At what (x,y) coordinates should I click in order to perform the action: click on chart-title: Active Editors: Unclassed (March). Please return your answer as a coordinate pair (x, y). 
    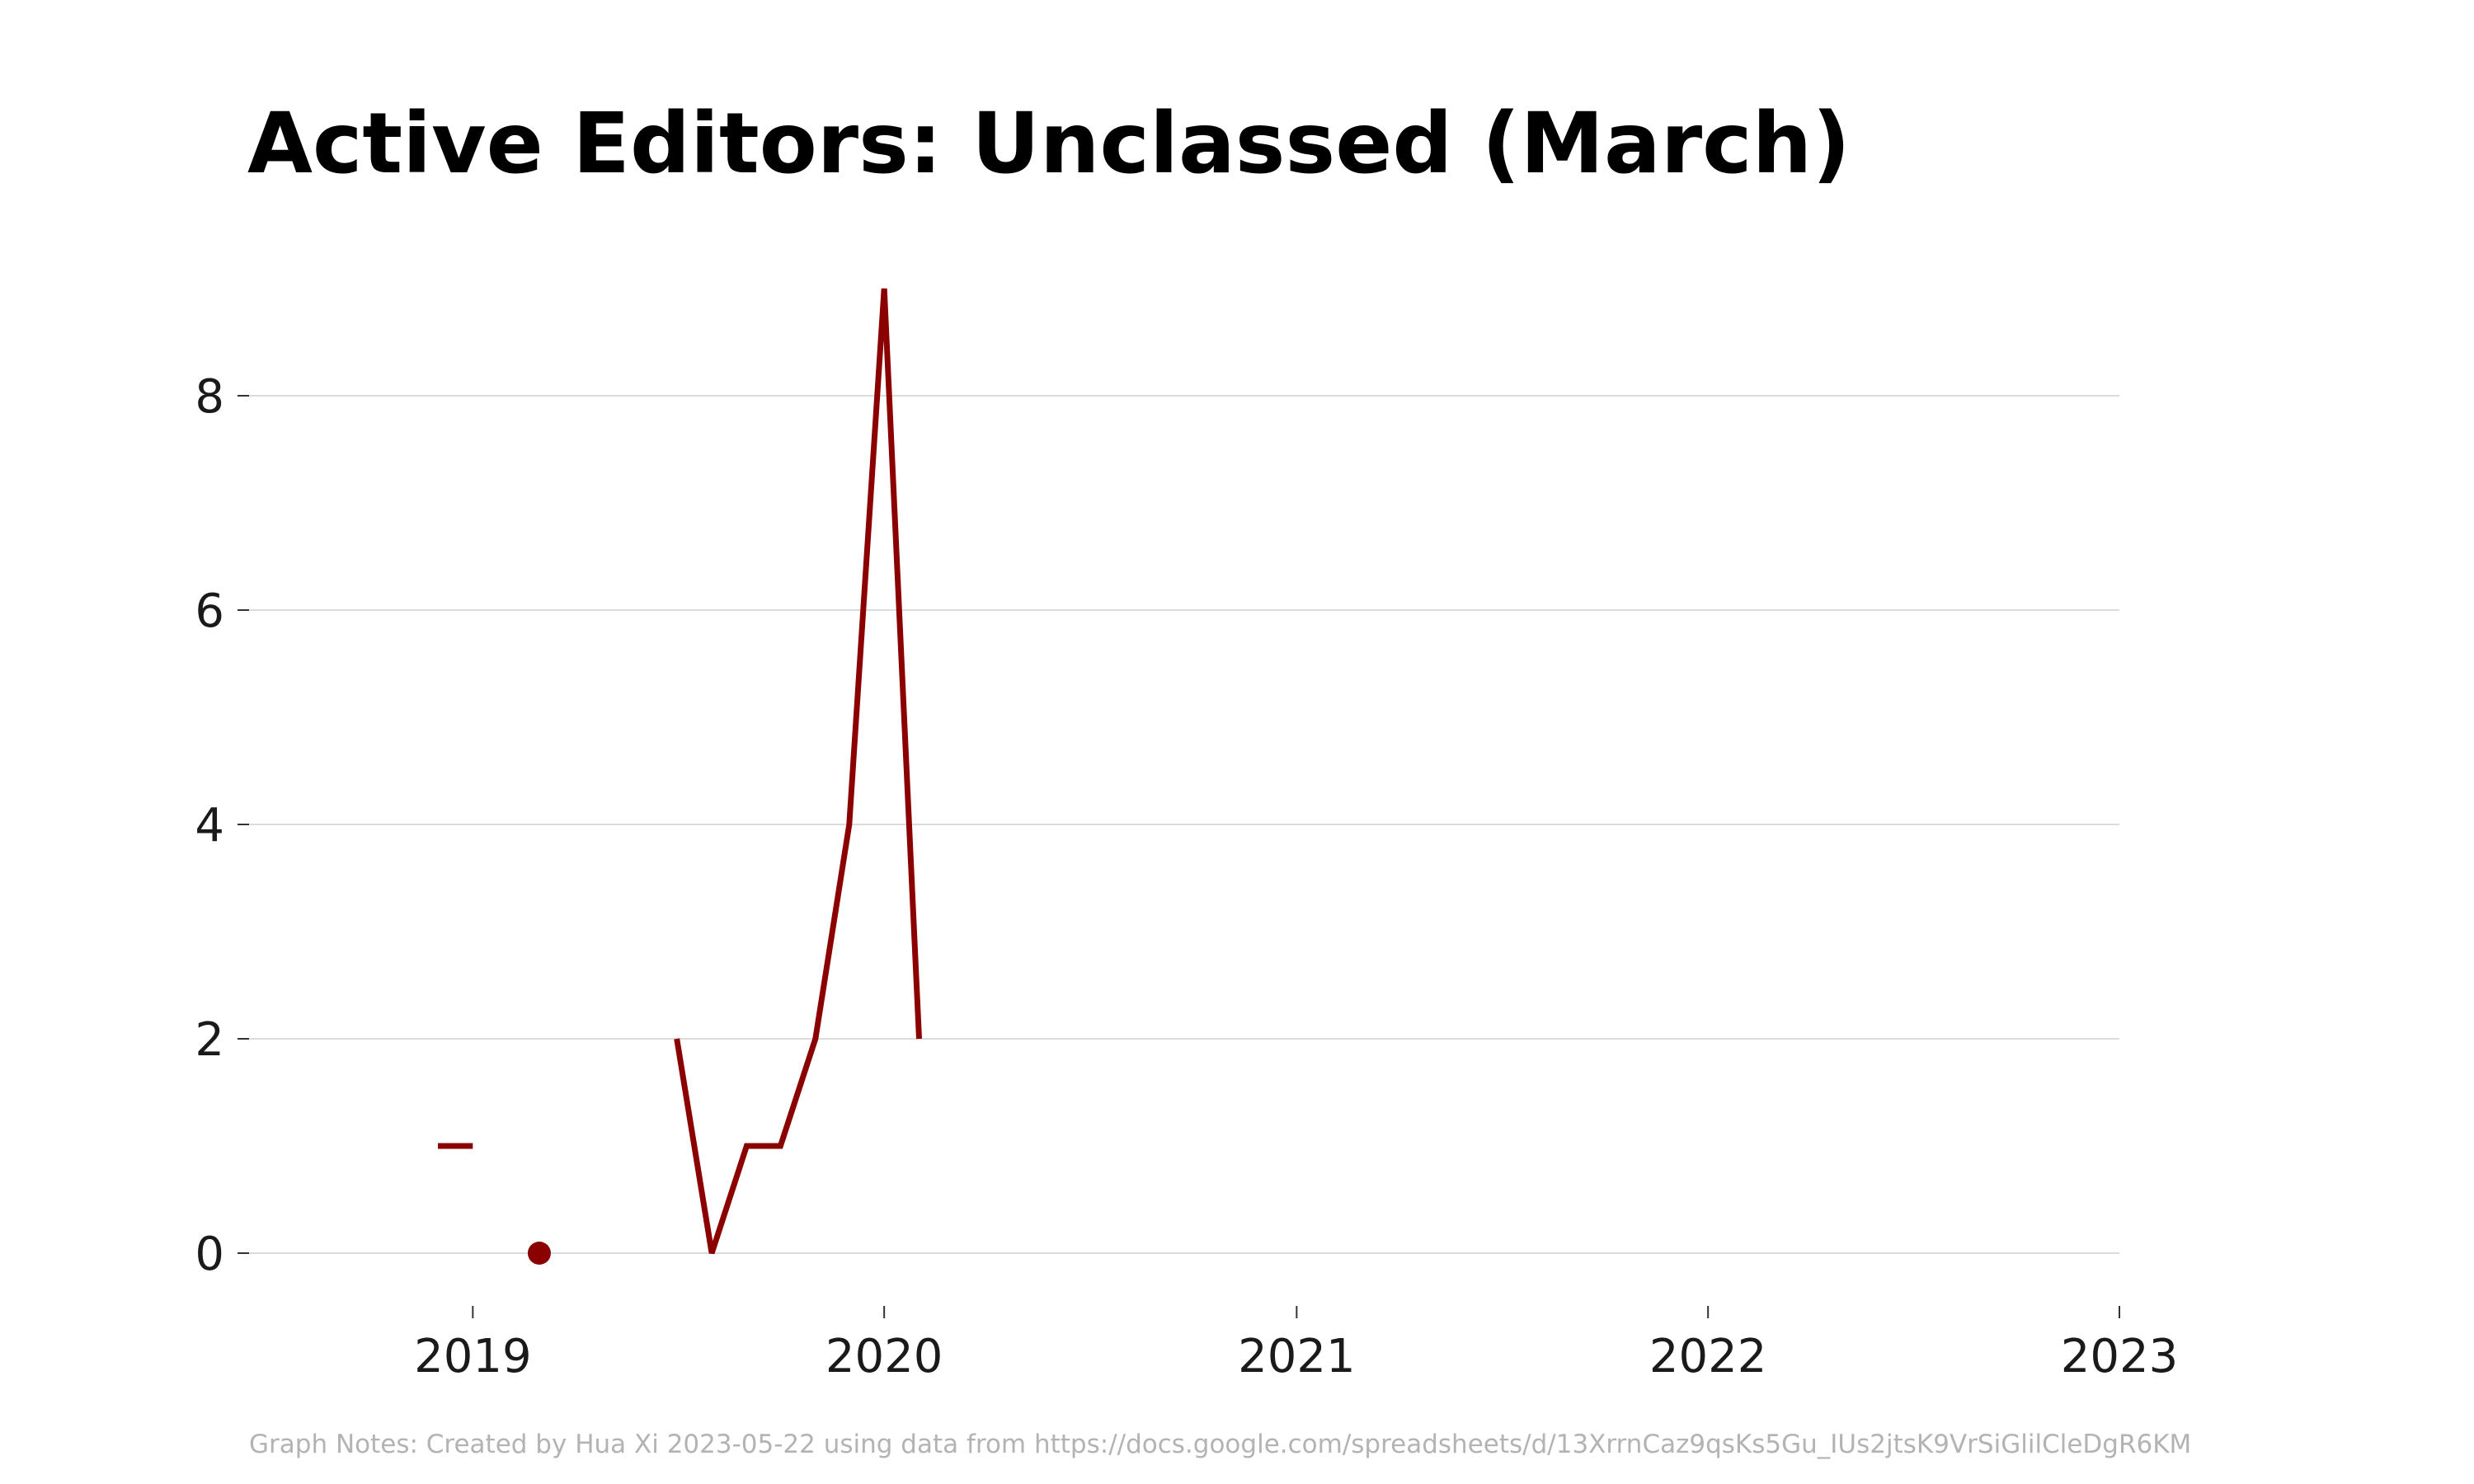
    Looking at the image, I should click on (1049, 144).